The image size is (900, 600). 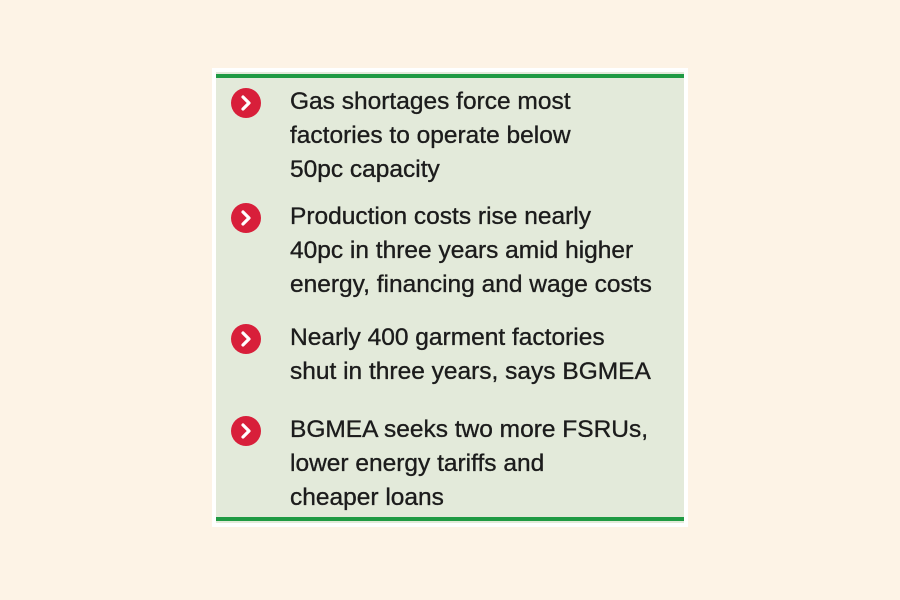 What do you see at coordinates (471, 284) in the screenshot?
I see `item-text: energy, financing and wage costs` at bounding box center [471, 284].